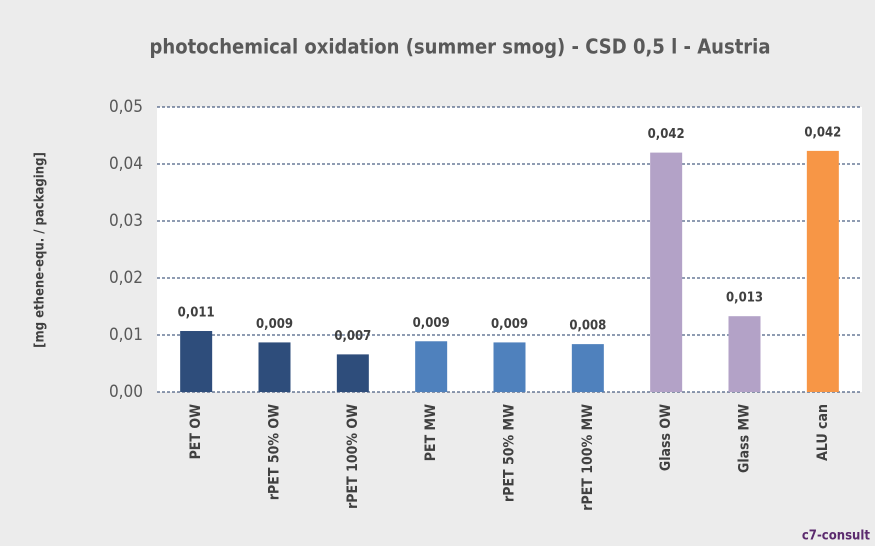 The height and width of the screenshot is (546, 875). Describe the element at coordinates (352, 336) in the screenshot. I see `value-label: 0,007` at that location.